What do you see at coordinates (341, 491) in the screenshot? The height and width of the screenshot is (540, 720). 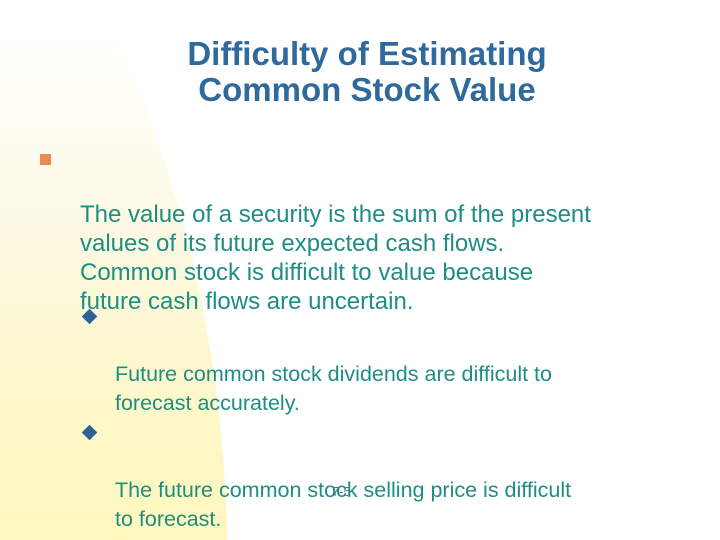 I see `page-number: 7-5` at bounding box center [341, 491].